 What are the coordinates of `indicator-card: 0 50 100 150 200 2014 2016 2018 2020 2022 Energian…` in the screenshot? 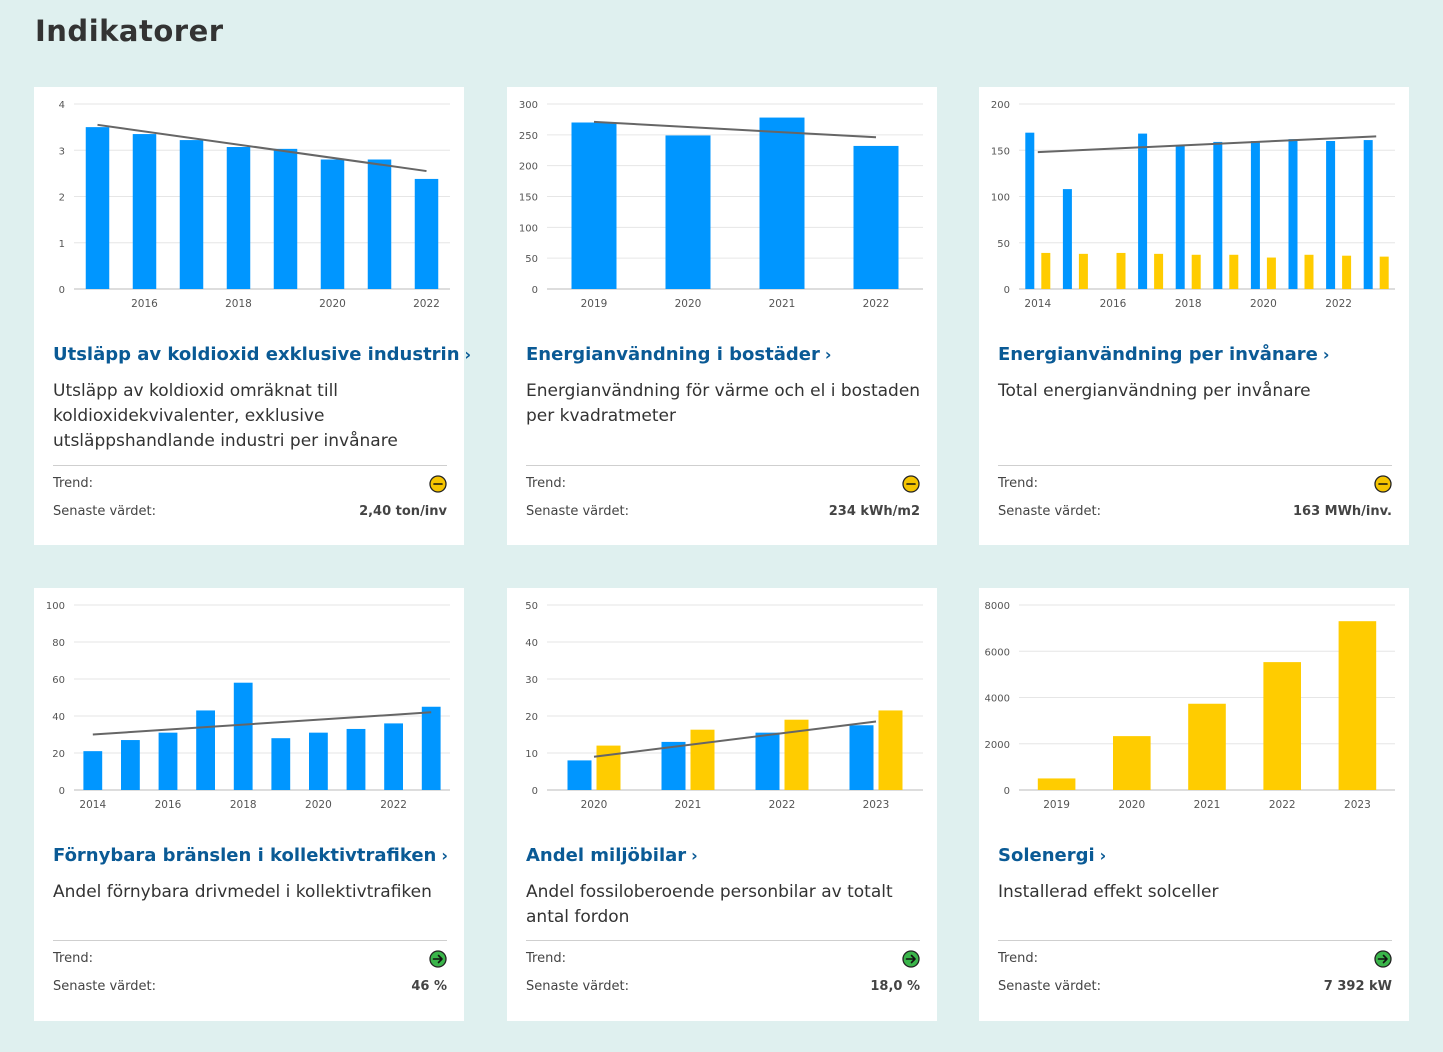 It's located at (1194, 316).